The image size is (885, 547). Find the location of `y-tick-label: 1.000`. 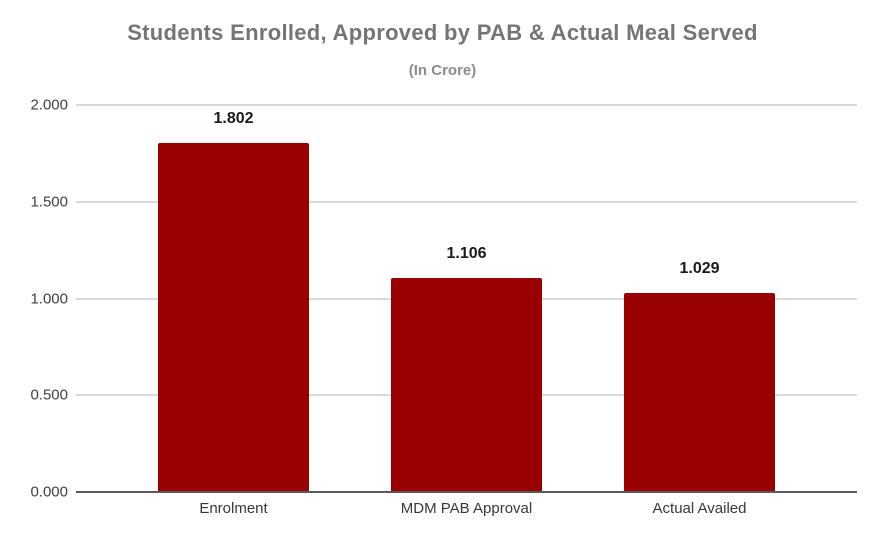

y-tick-label: 1.000 is located at coordinates (49, 298).